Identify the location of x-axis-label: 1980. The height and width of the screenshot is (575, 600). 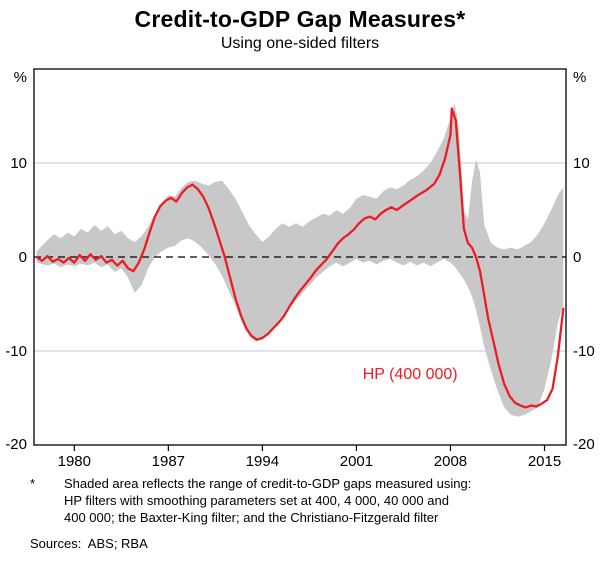
(74, 461).